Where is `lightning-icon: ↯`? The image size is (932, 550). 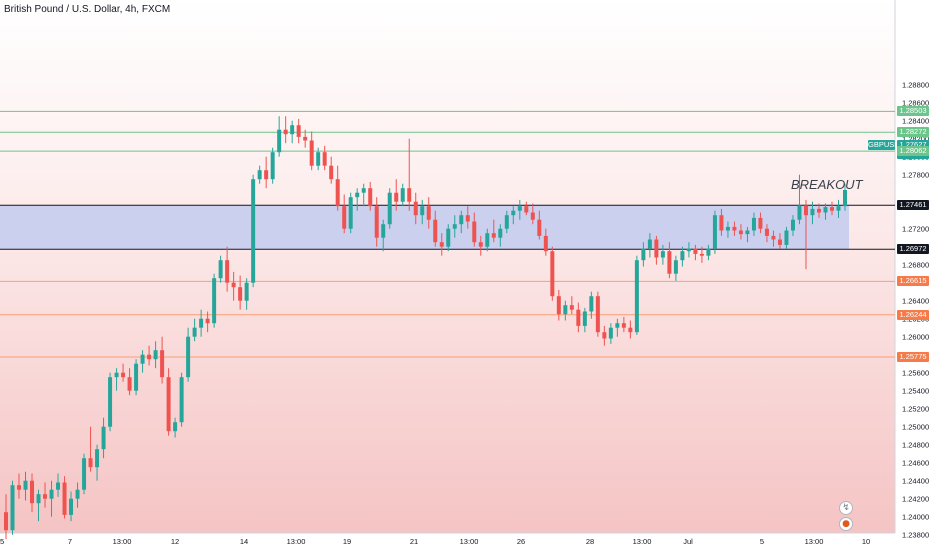
lightning-icon: ↯ is located at coordinates (846, 508).